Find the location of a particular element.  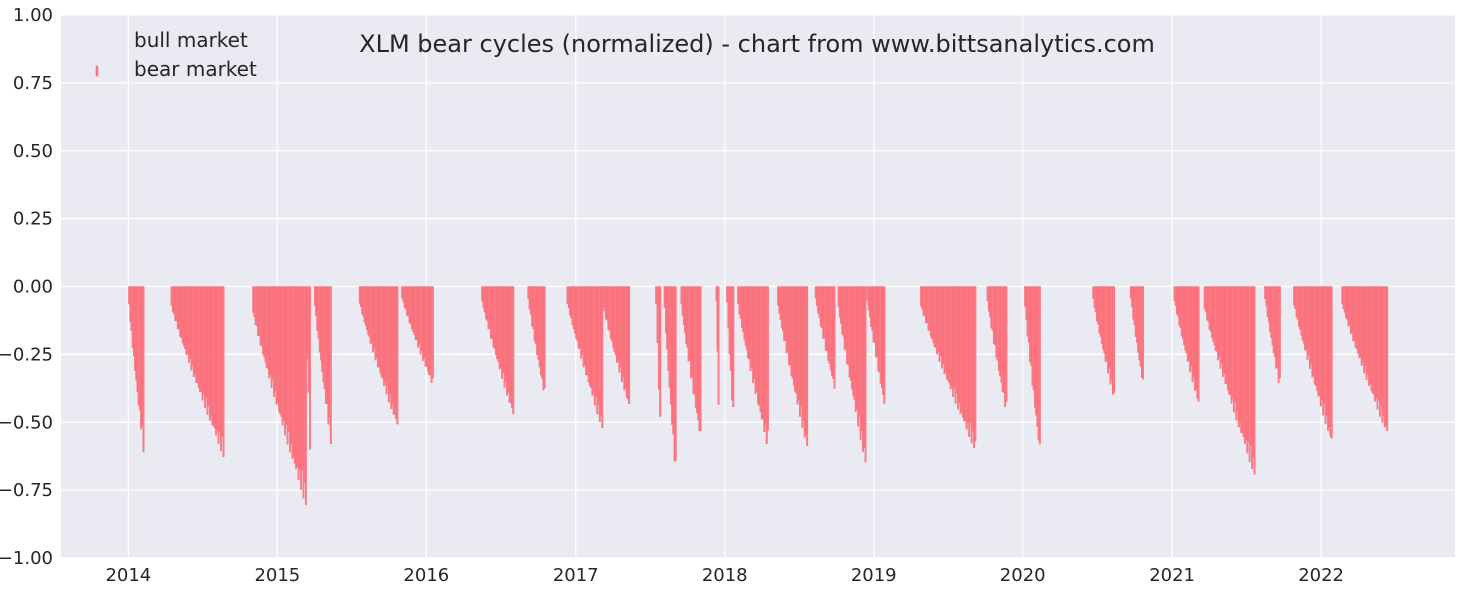

x-tick-label: 2014 is located at coordinates (128, 575).